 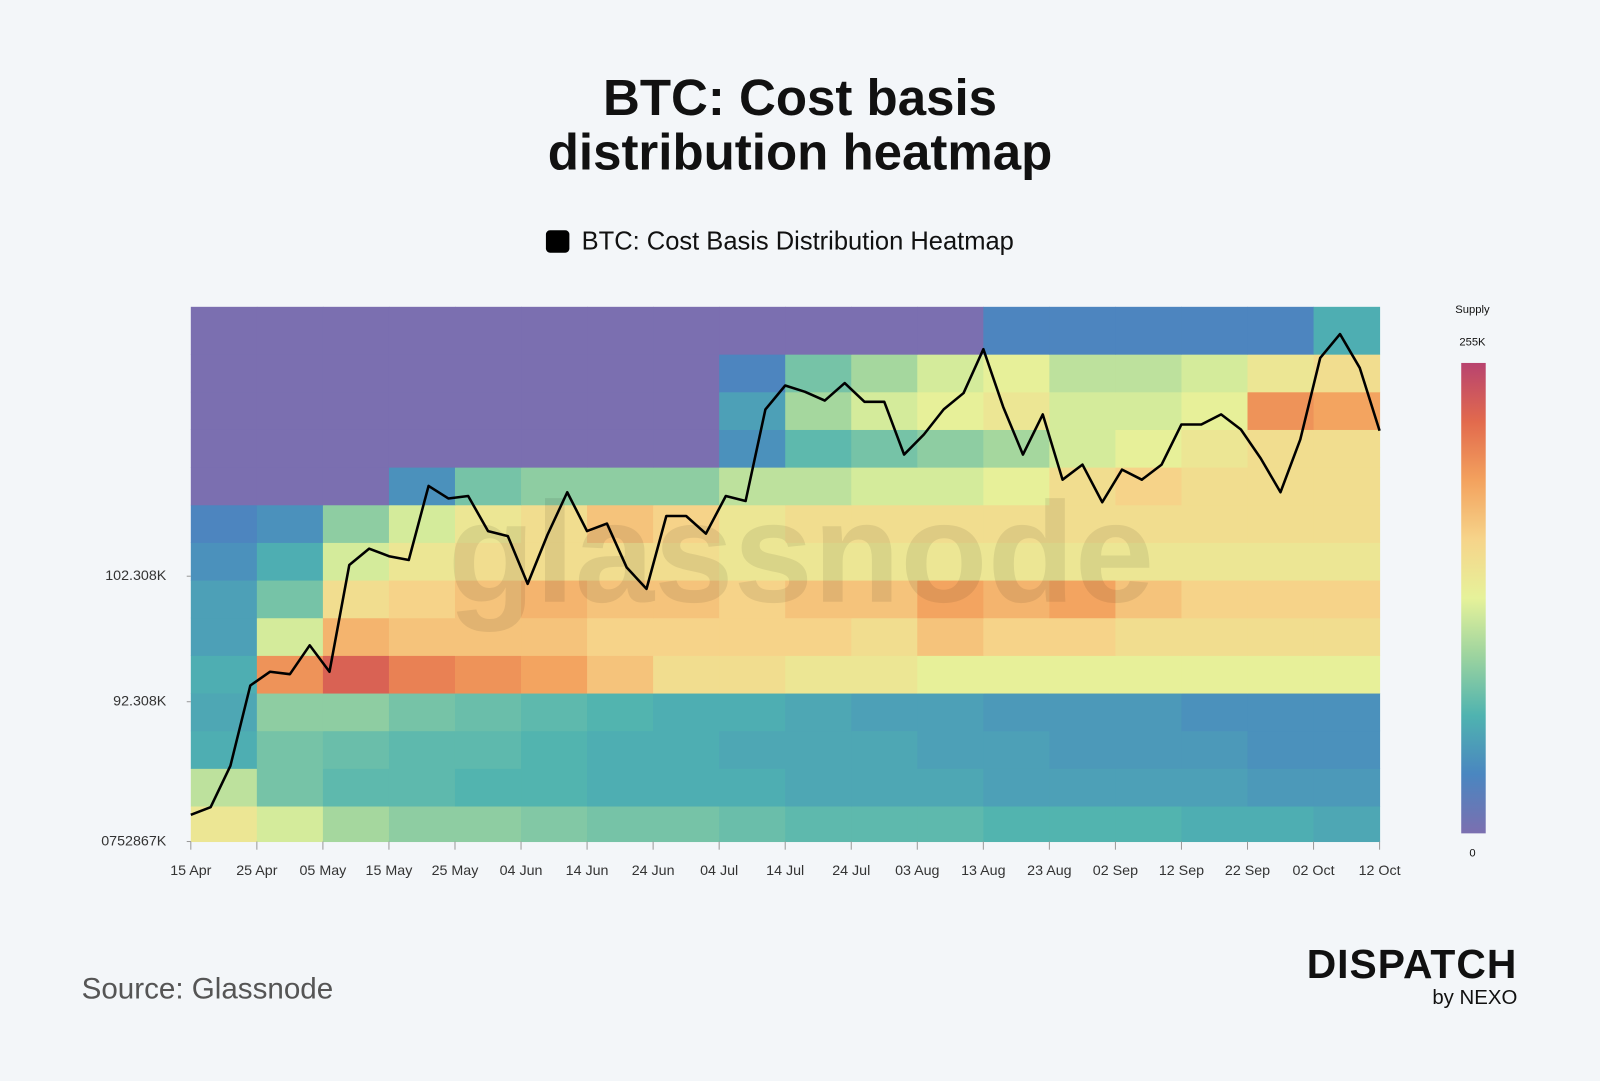 What do you see at coordinates (1472, 343) in the screenshot?
I see `colorbar-tick-label: 255K` at bounding box center [1472, 343].